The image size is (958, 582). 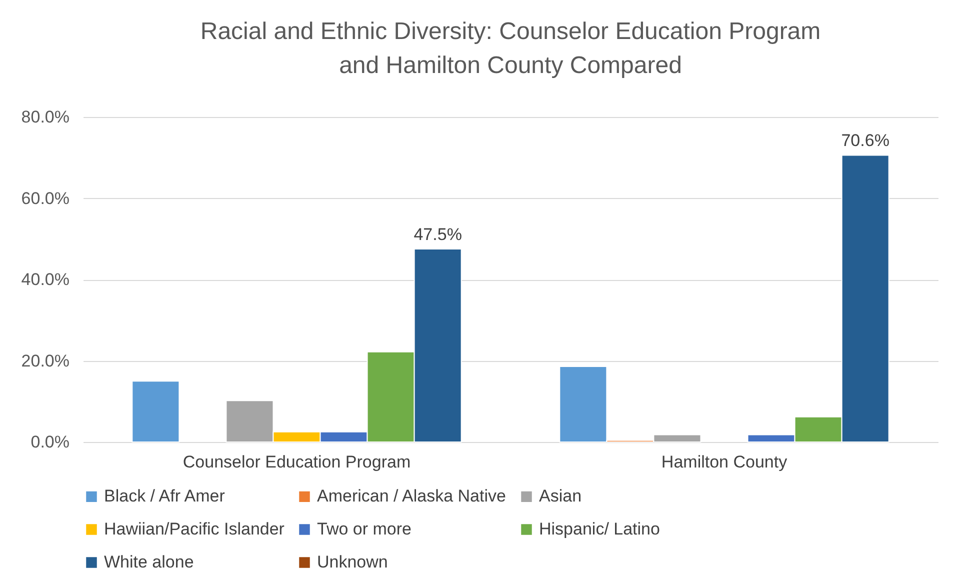 I want to click on legend-label: Two or more, so click(x=364, y=529).